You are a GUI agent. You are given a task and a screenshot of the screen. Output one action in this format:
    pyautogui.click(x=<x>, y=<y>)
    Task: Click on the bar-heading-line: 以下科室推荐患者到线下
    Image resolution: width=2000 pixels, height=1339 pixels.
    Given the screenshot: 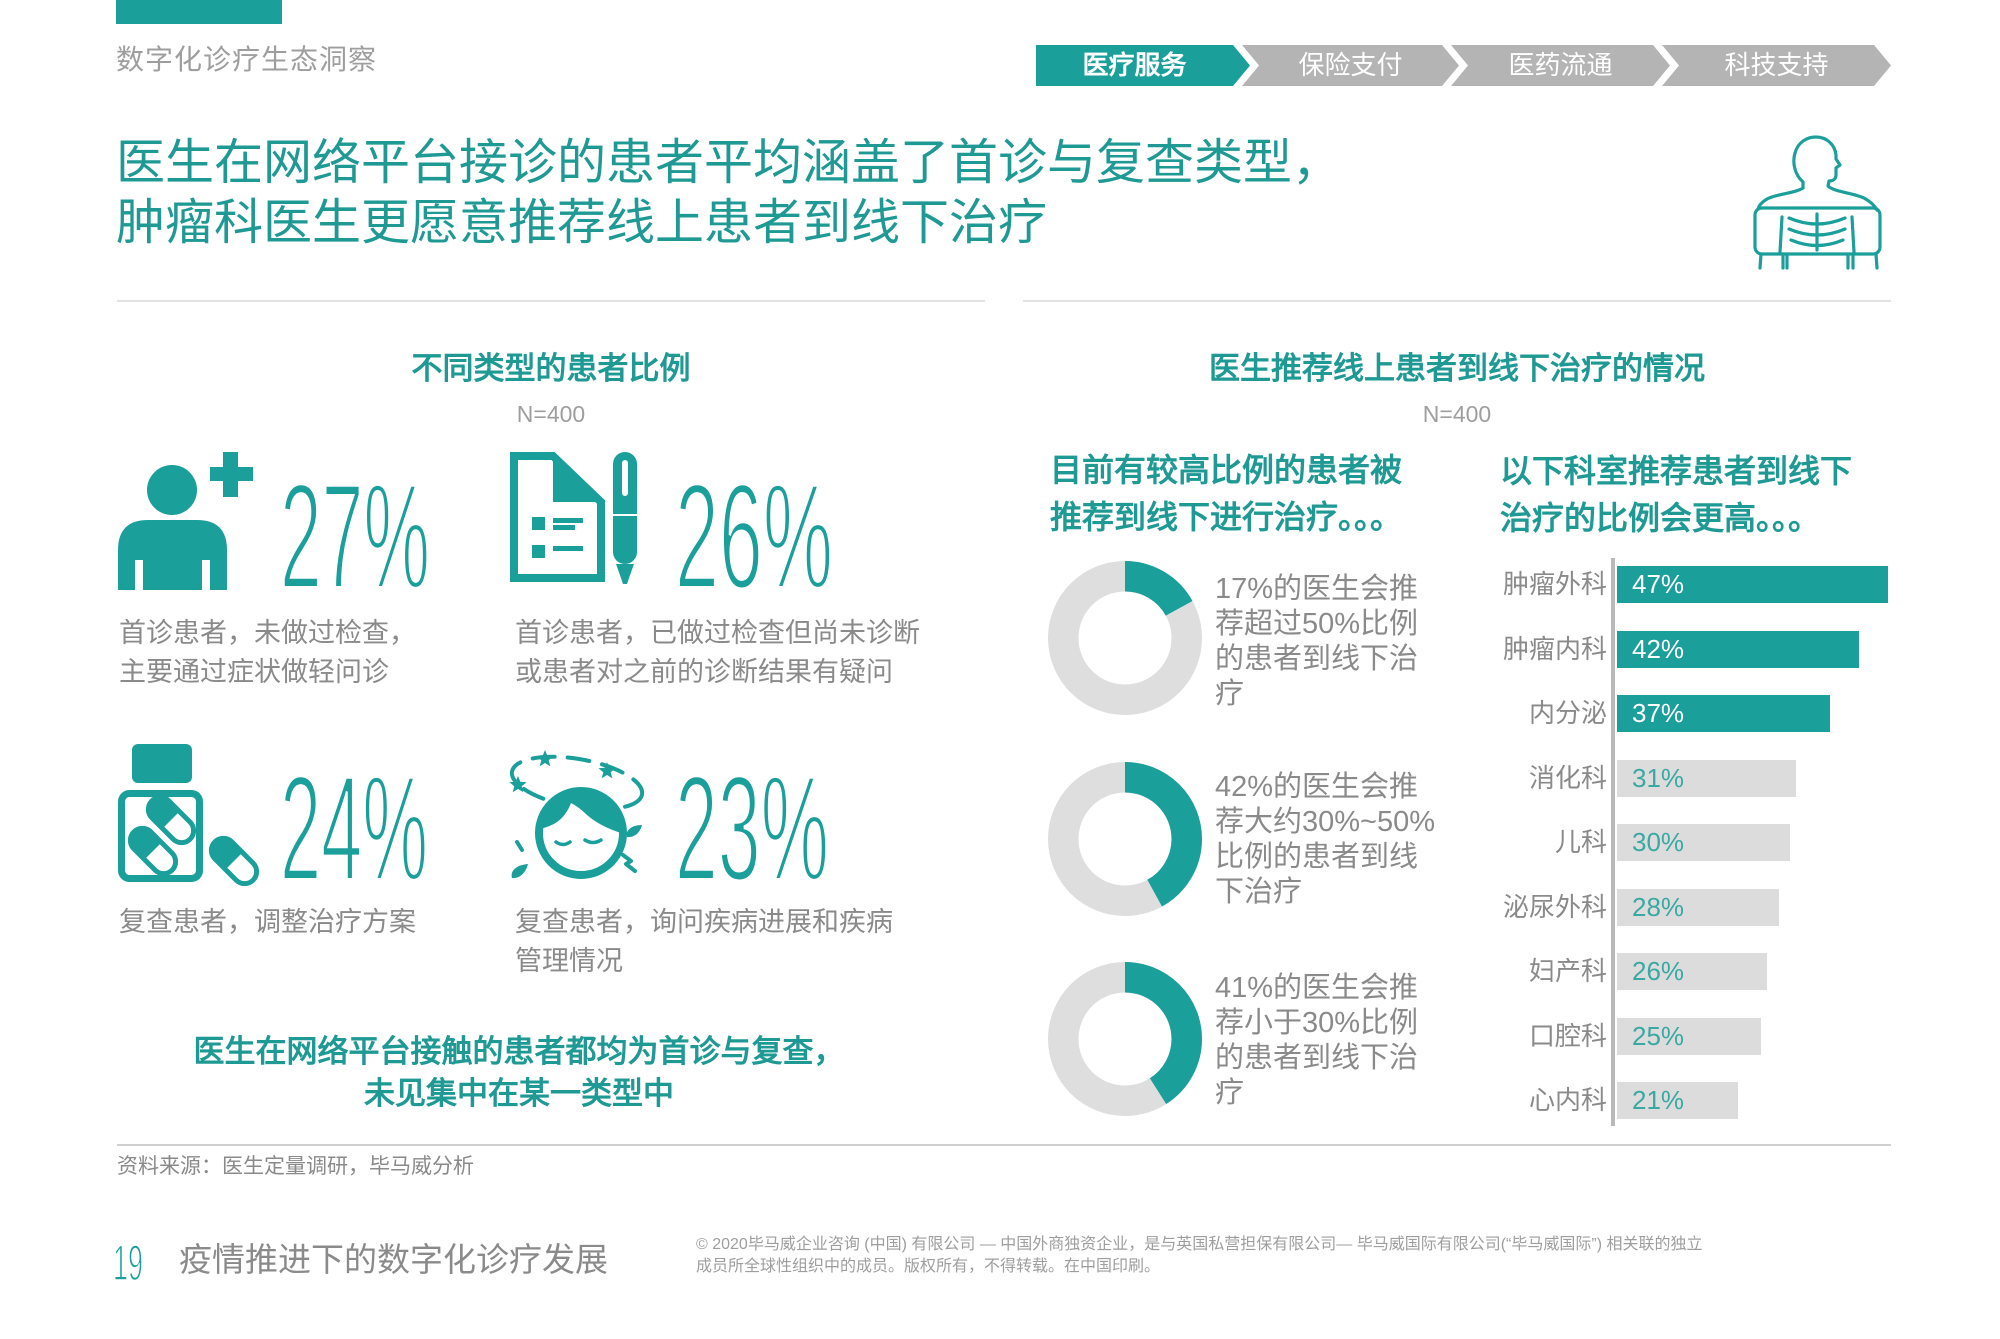 What is the action you would take?
    pyautogui.click(x=1676, y=471)
    